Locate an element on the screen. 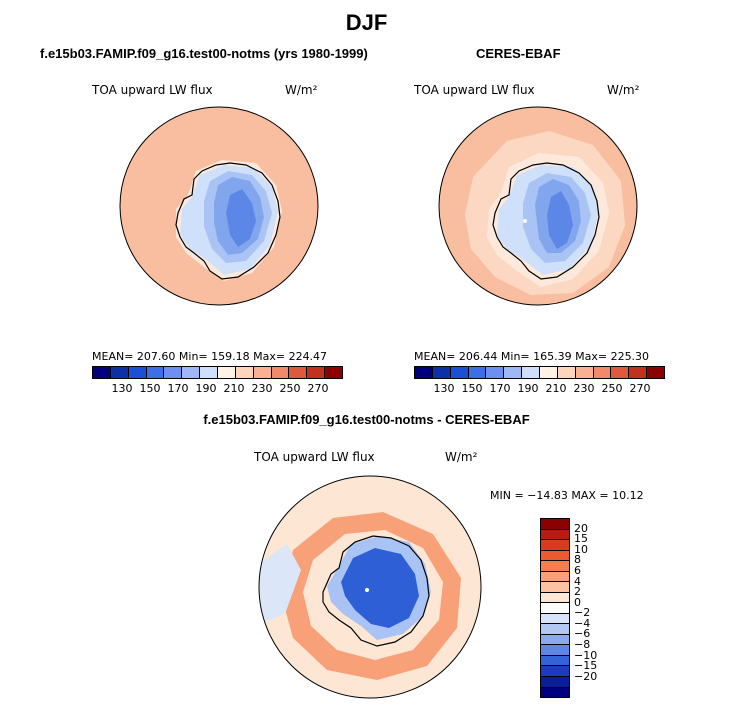  panel2-units: W/m² is located at coordinates (623, 90).